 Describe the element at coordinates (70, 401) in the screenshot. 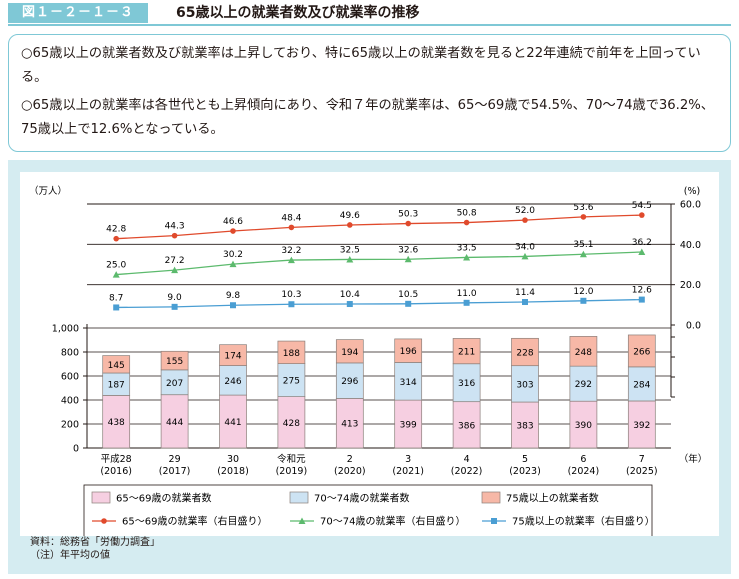

I see `left-axis-tick-label: 400` at that location.